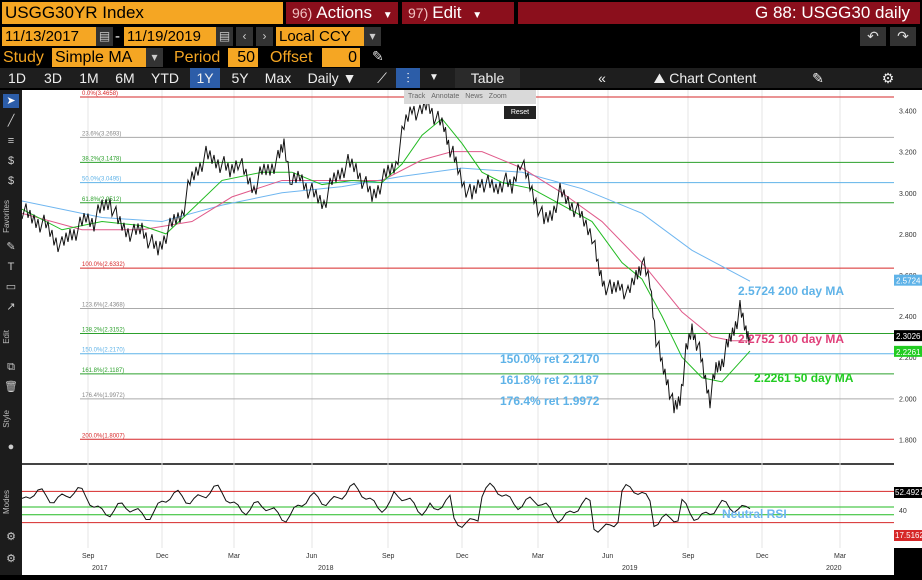 Image resolution: width=922 pixels, height=580 pixels. What do you see at coordinates (11, 447) in the screenshot?
I see `color-icon: ●` at bounding box center [11, 447].